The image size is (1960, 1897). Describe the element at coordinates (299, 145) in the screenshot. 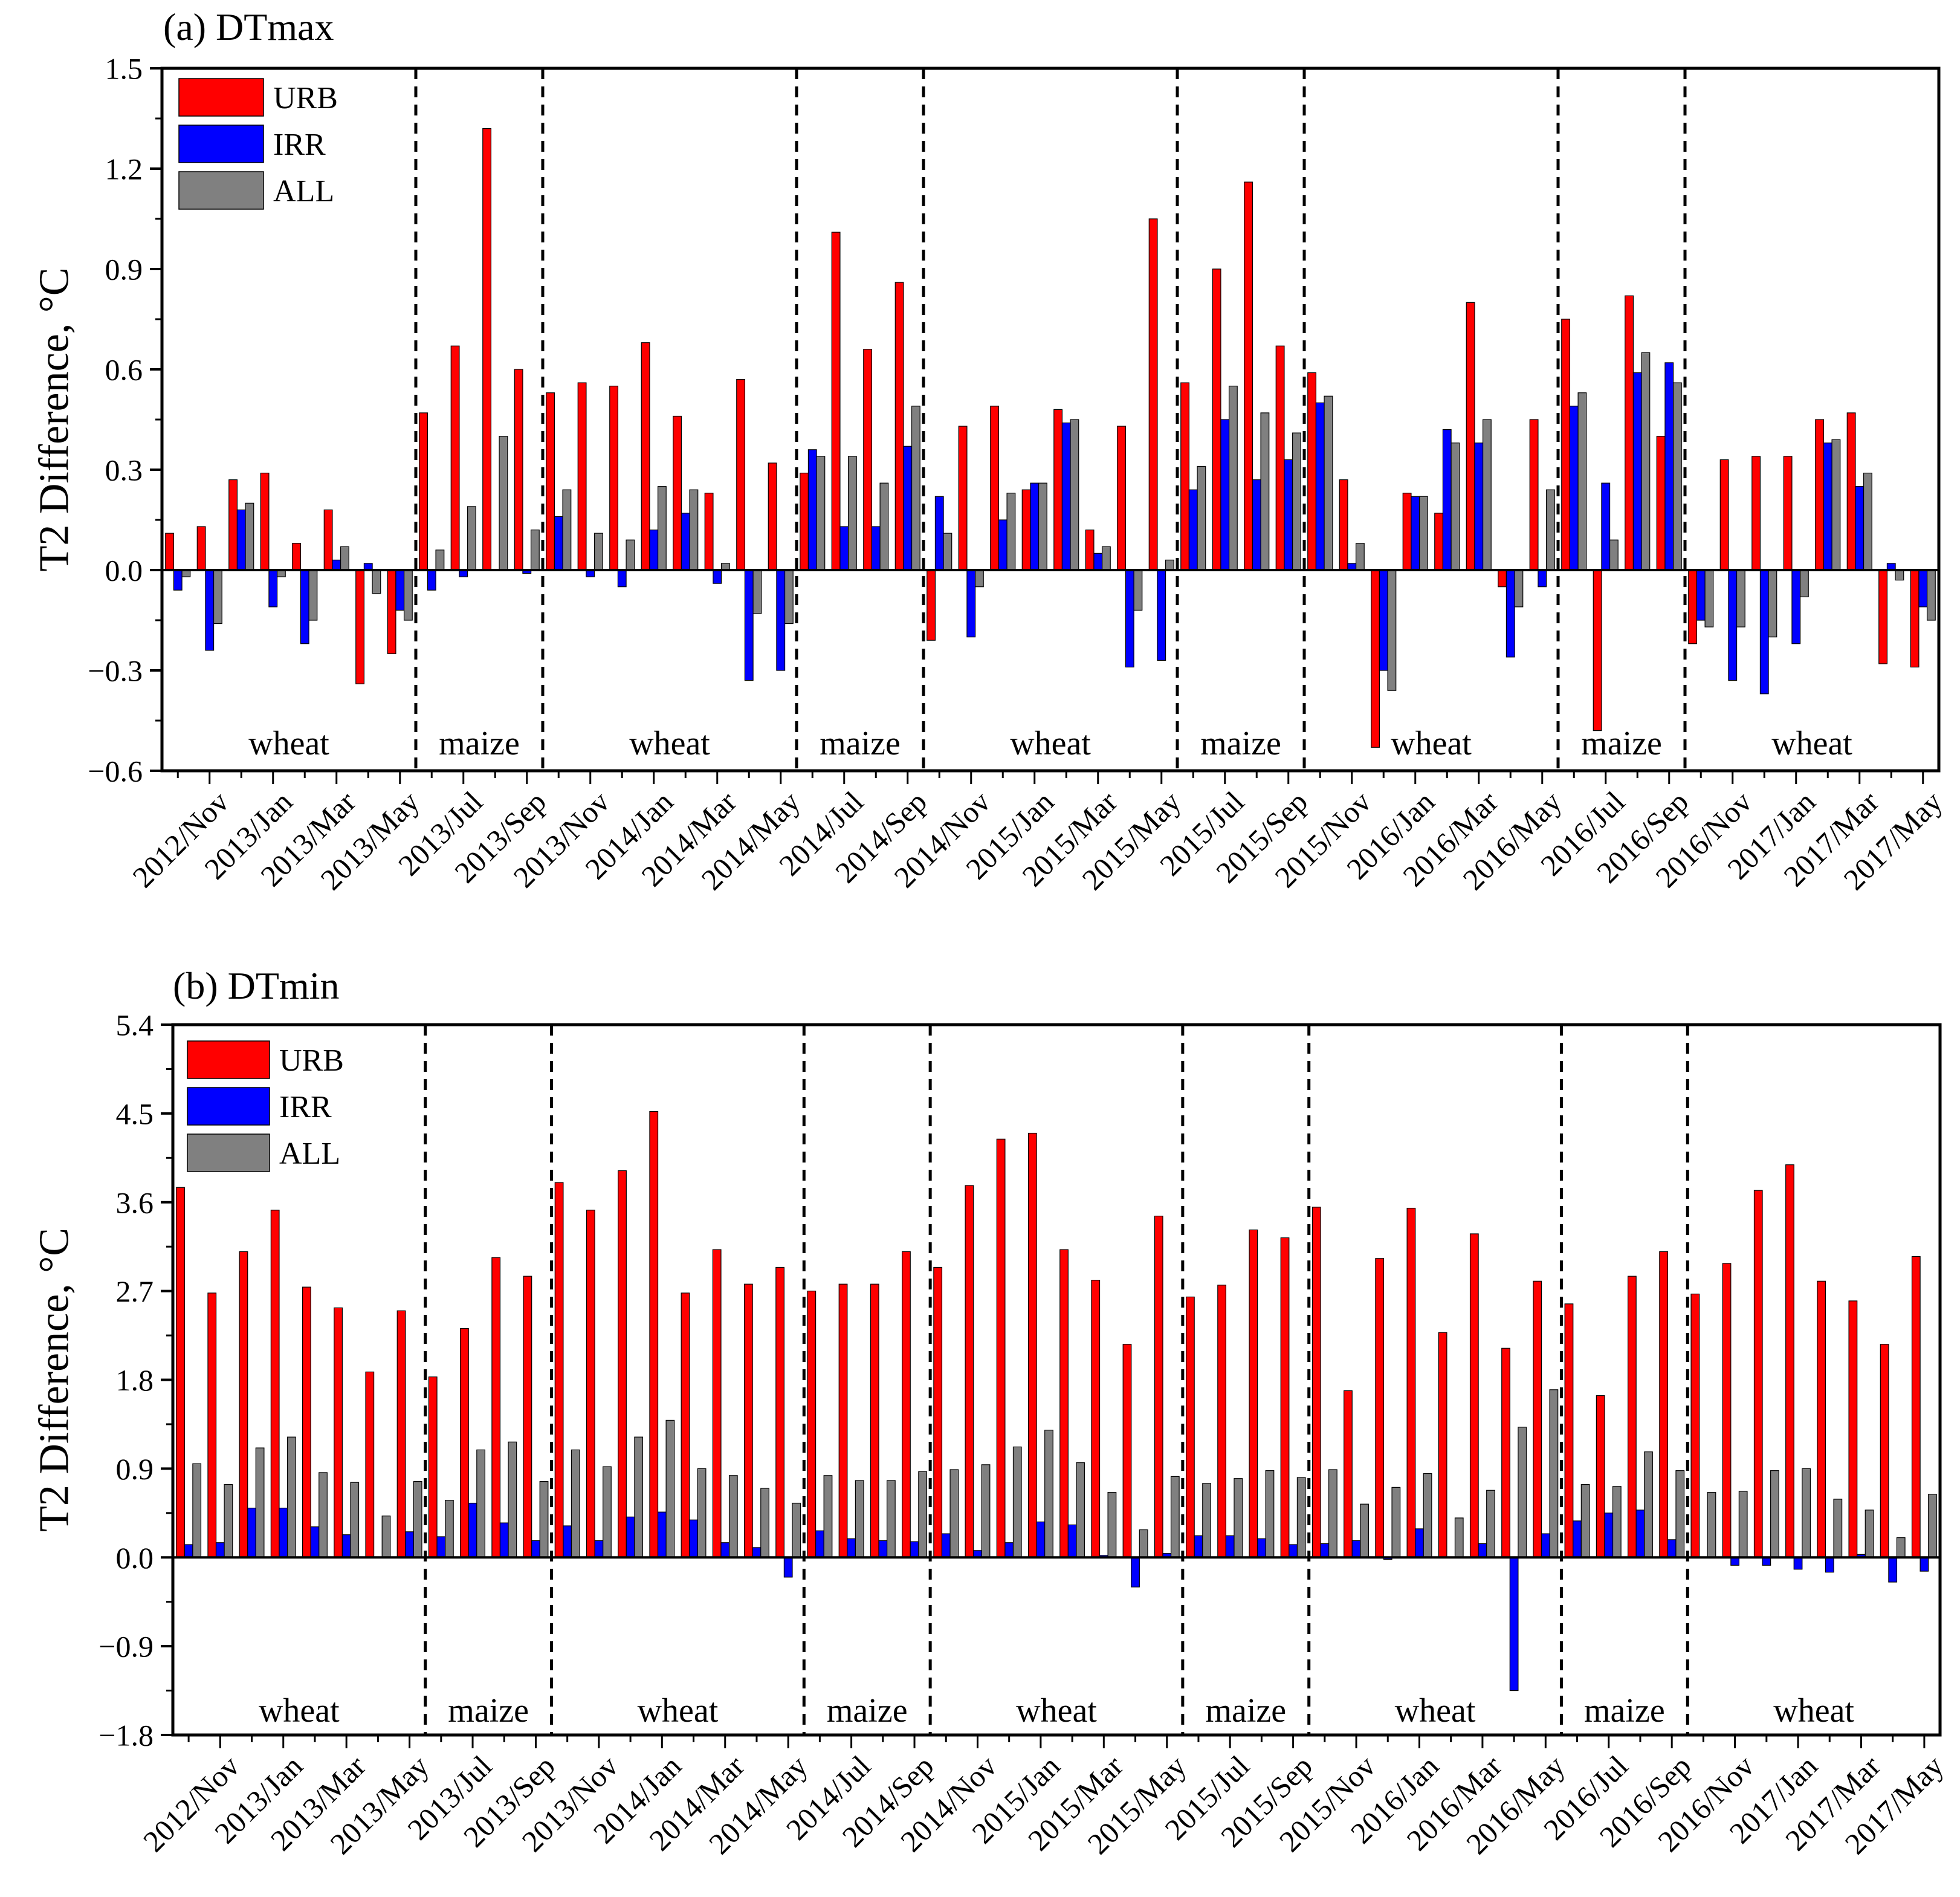

I see `legend-label-irr: IRR` at that location.